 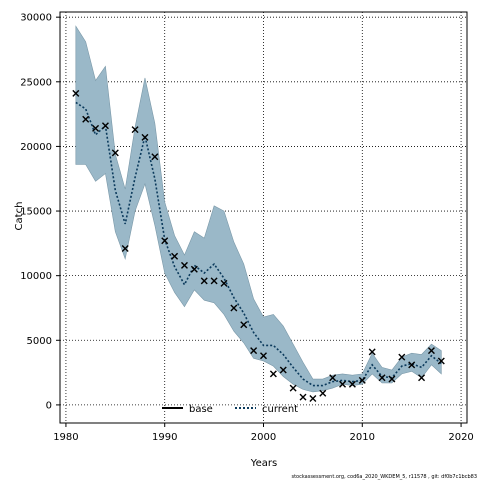 What do you see at coordinates (362, 437) in the screenshot?
I see `x-tick-label: 2010` at bounding box center [362, 437].